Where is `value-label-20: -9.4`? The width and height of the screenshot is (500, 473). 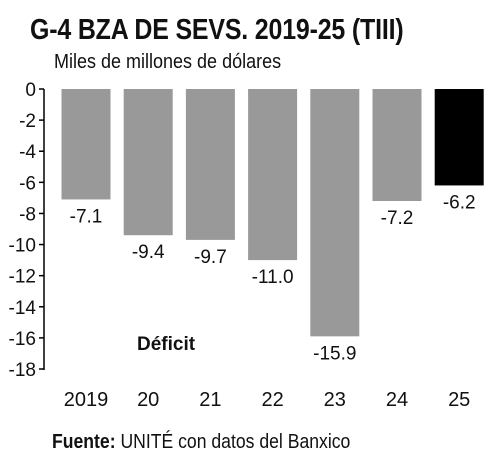 value-label-20: -9.4 is located at coordinates (148, 252).